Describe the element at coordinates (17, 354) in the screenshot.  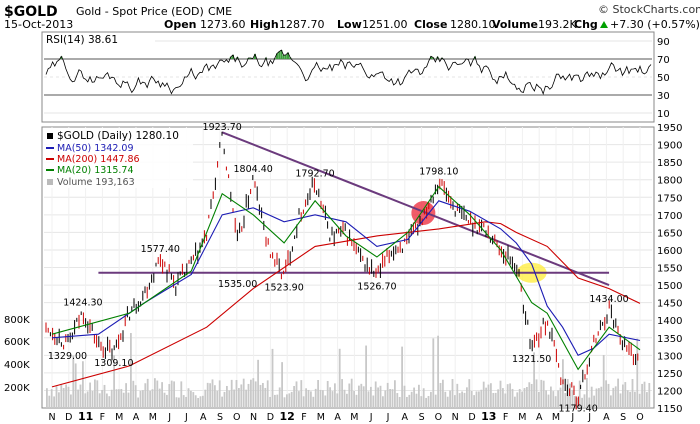
I see `volume-axis: 800K 600K 400K 200K` at that location.